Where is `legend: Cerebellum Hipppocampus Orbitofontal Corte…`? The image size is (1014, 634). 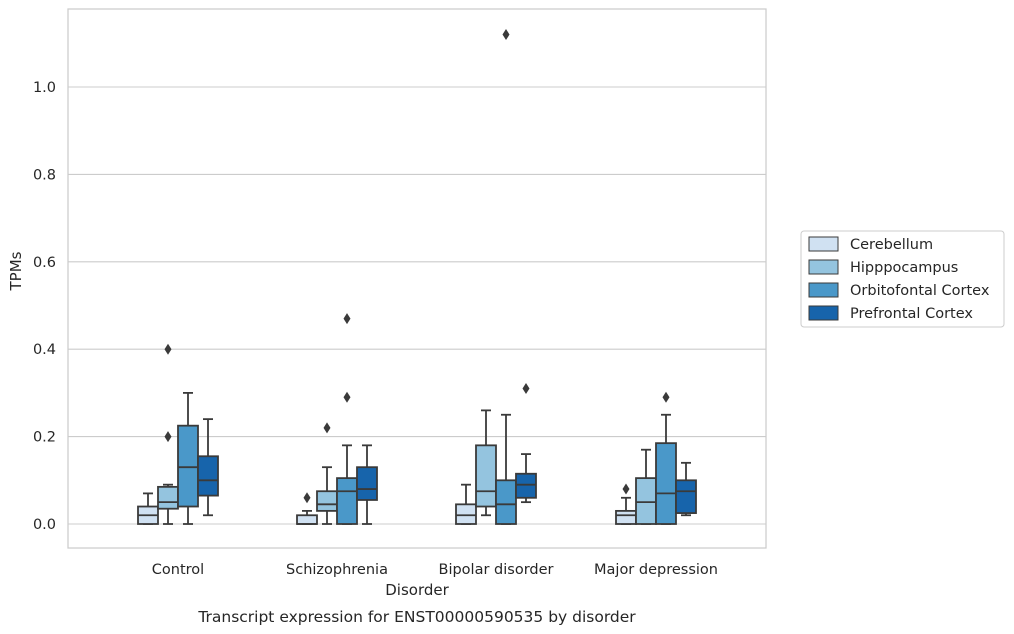
legend: Cerebellum Hipppocampus Orbitofontal Corte… is located at coordinates (902, 279).